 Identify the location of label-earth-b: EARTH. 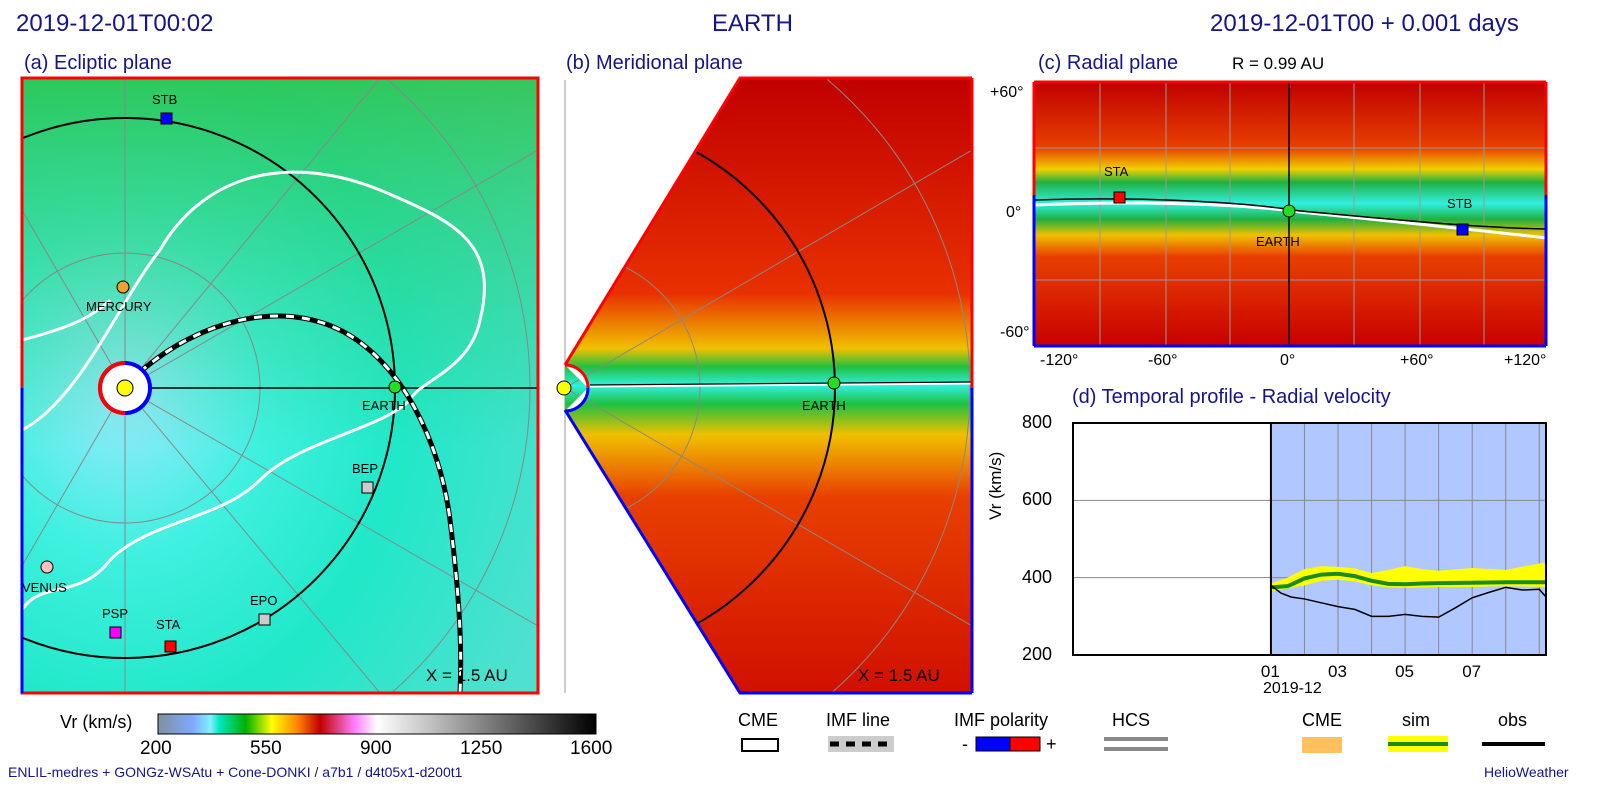
(824, 405).